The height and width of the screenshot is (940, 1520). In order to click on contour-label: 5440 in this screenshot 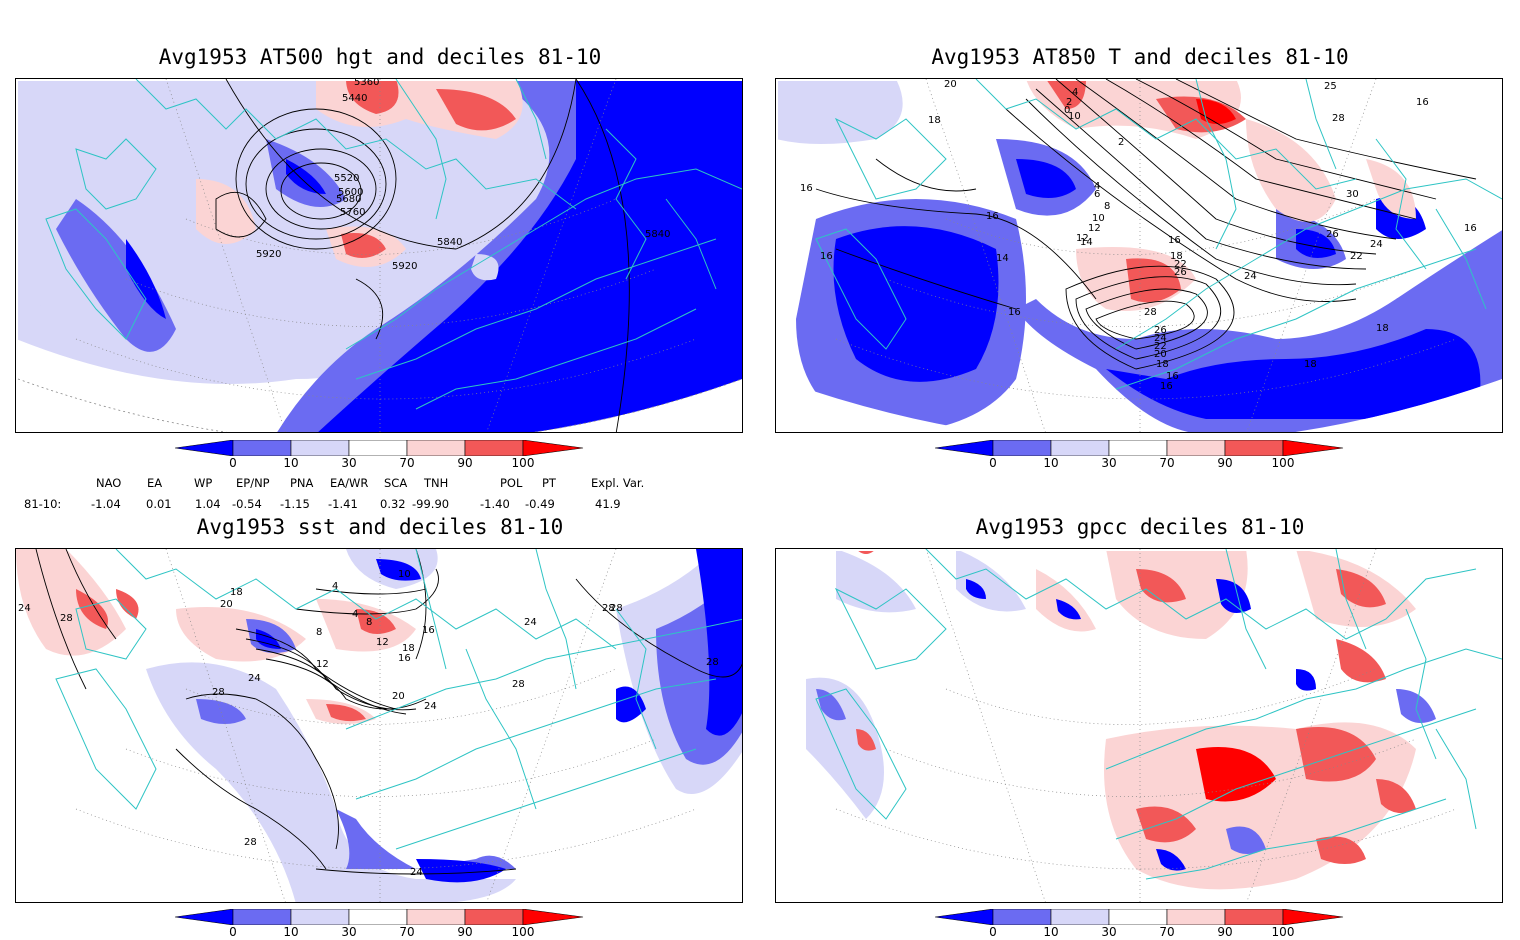, I will do `click(354, 98)`.